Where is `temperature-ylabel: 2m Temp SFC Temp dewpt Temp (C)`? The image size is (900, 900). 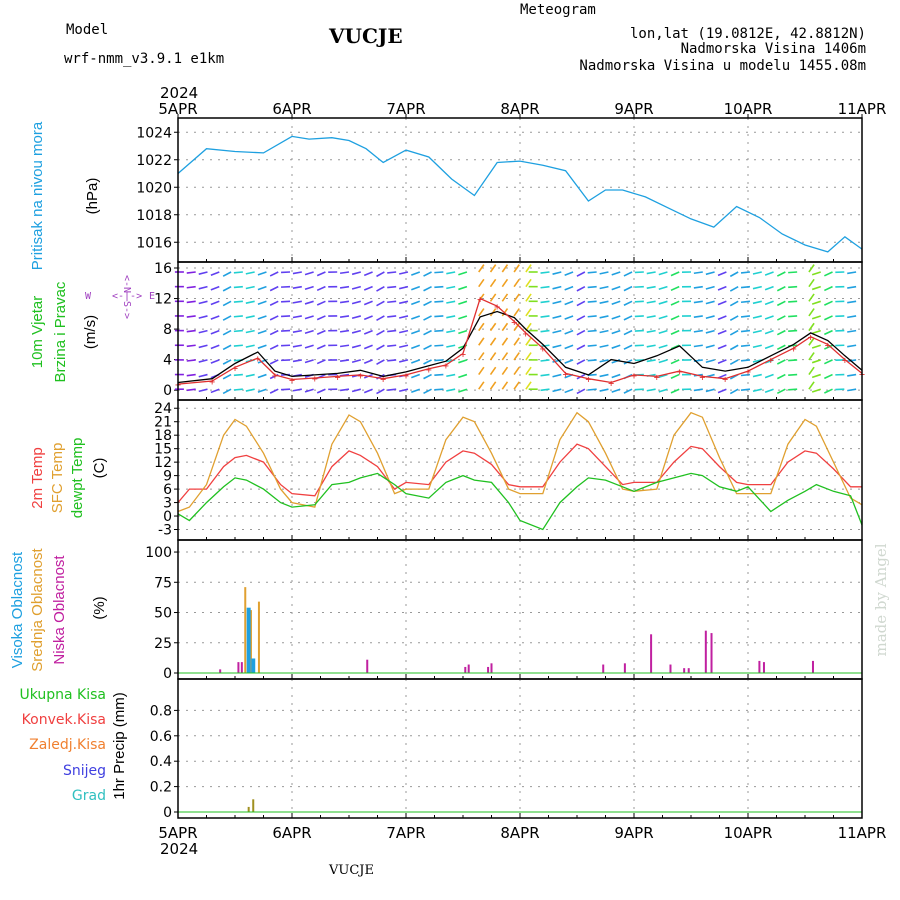 temperature-ylabel: 2m Temp SFC Temp dewpt Temp (C) is located at coordinates (68, 478).